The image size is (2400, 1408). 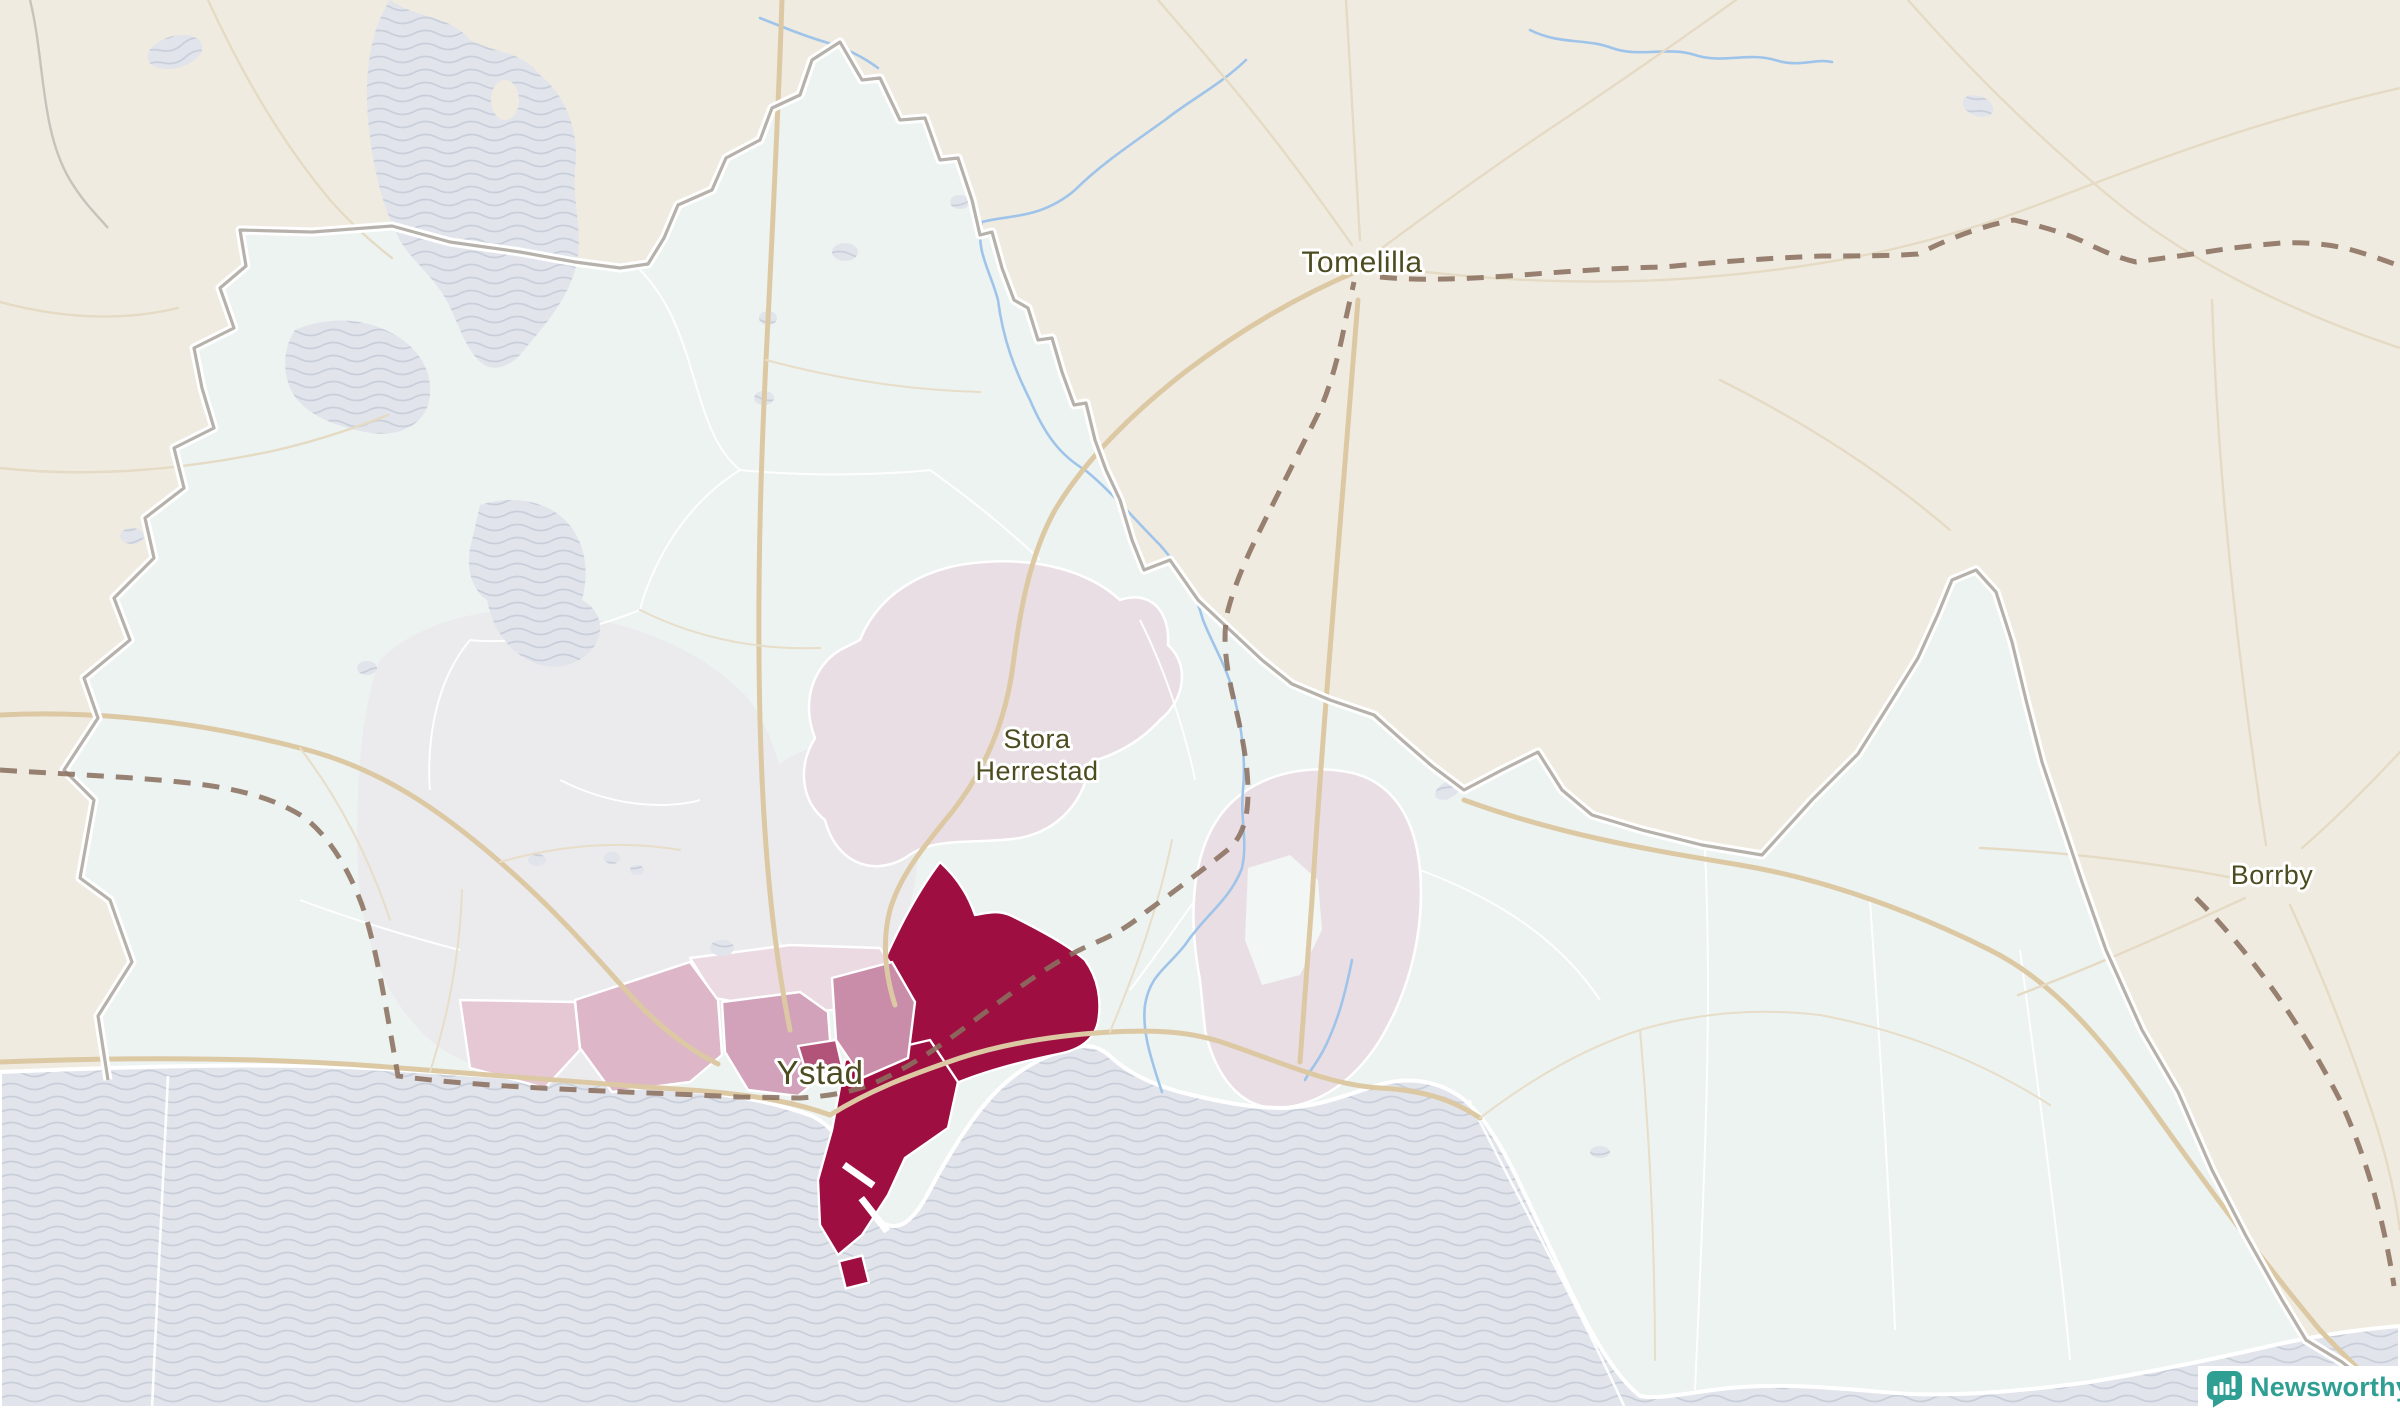 What do you see at coordinates (820, 1072) in the screenshot?
I see `place-label-ystad: Ystad` at bounding box center [820, 1072].